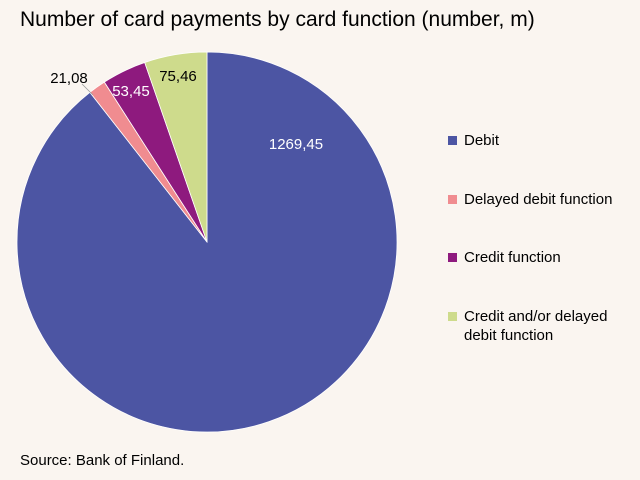  Describe the element at coordinates (296, 144) in the screenshot. I see `data-label-debit: 1269,45` at that location.